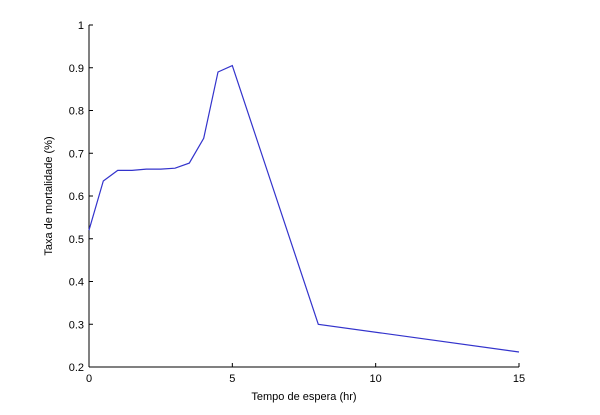 The height and width of the screenshot is (415, 600). What do you see at coordinates (519, 379) in the screenshot?
I see `x-tick-label: 15` at bounding box center [519, 379].